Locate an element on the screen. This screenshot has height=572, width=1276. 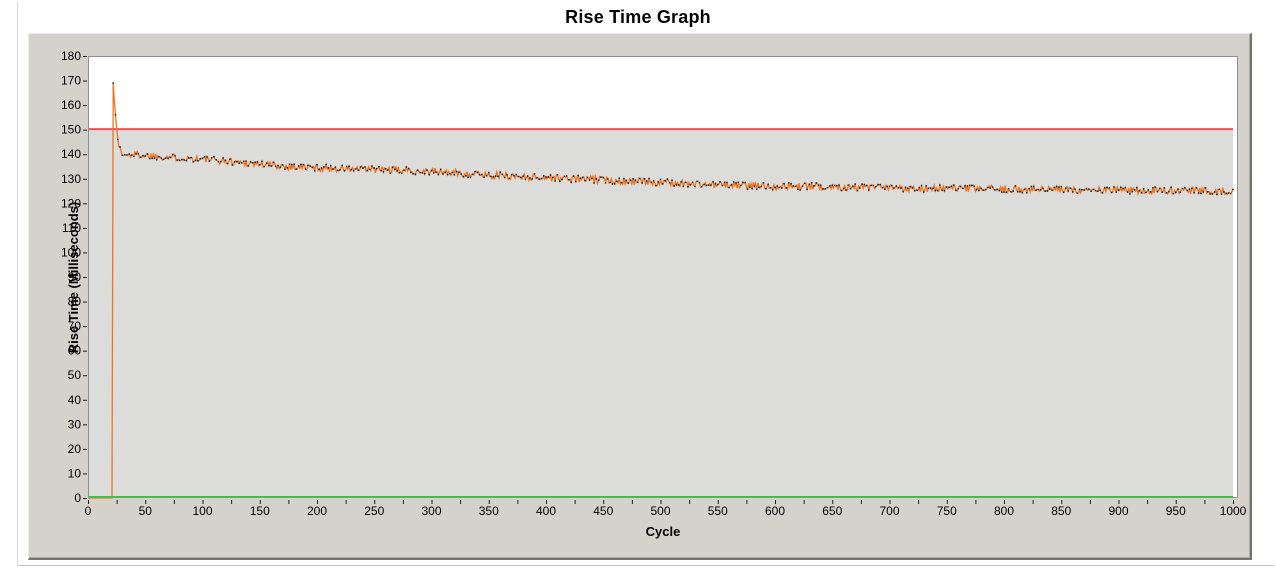
y-tick-label: 180 is located at coordinates (71, 56).